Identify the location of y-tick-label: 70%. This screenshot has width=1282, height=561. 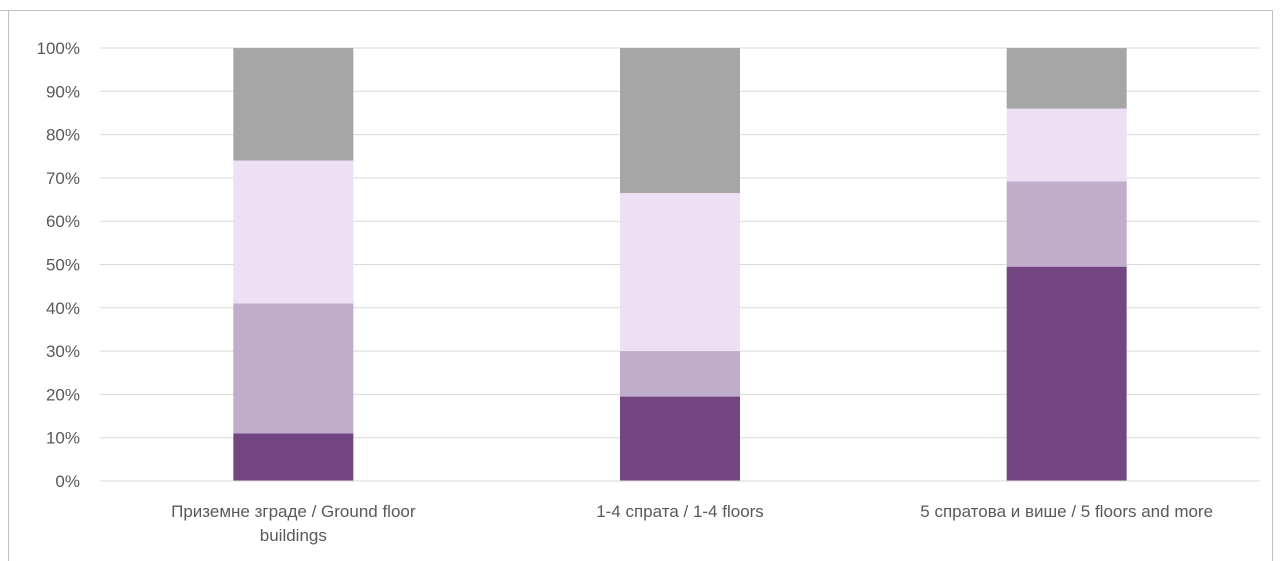
(63, 178).